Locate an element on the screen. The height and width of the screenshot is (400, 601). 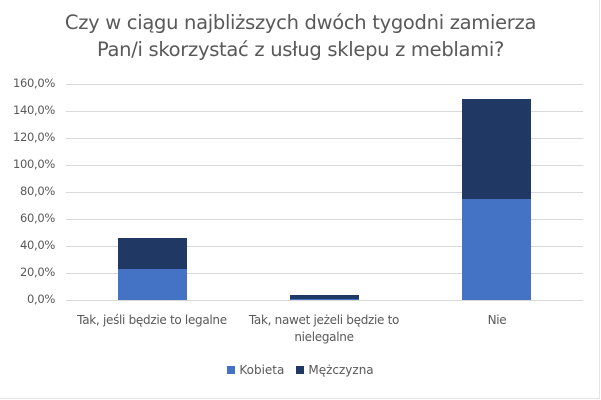
y-tick-label: 80,0% is located at coordinates (37, 191).